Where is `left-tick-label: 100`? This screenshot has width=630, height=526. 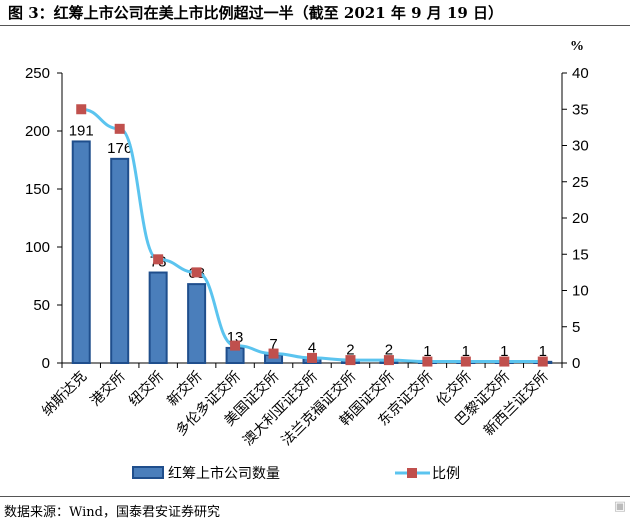
left-tick-label: 100 is located at coordinates (37, 247).